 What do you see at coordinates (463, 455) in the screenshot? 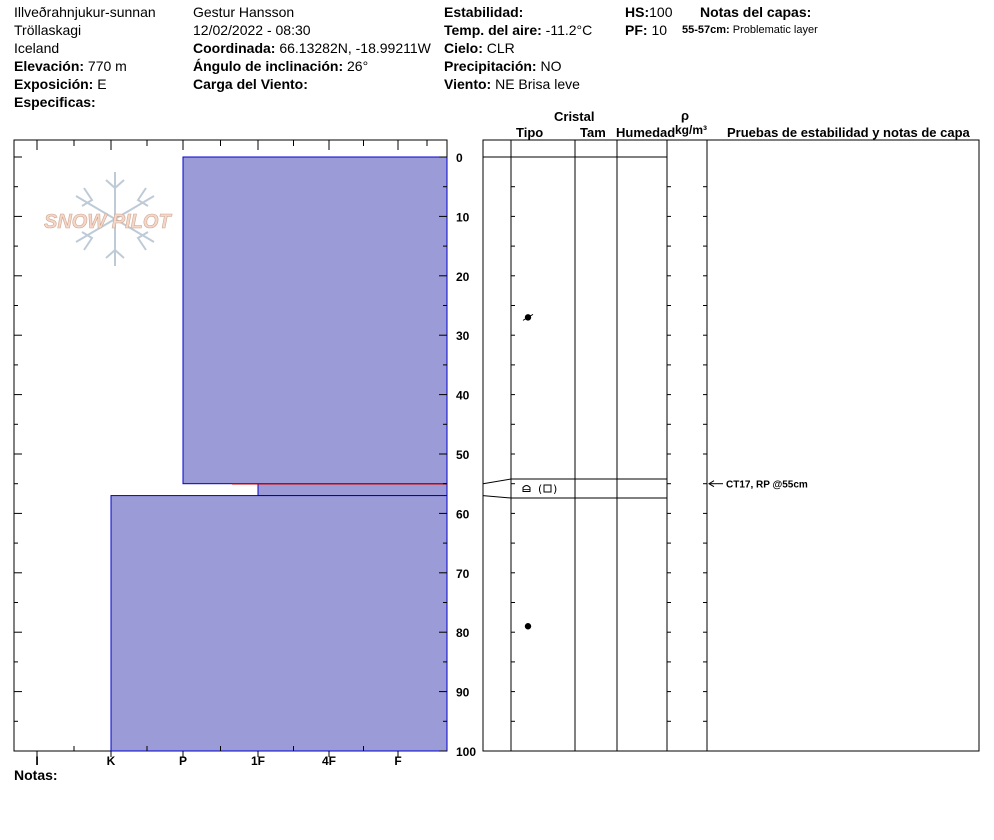
I see `depth-label-50: 50` at bounding box center [463, 455].